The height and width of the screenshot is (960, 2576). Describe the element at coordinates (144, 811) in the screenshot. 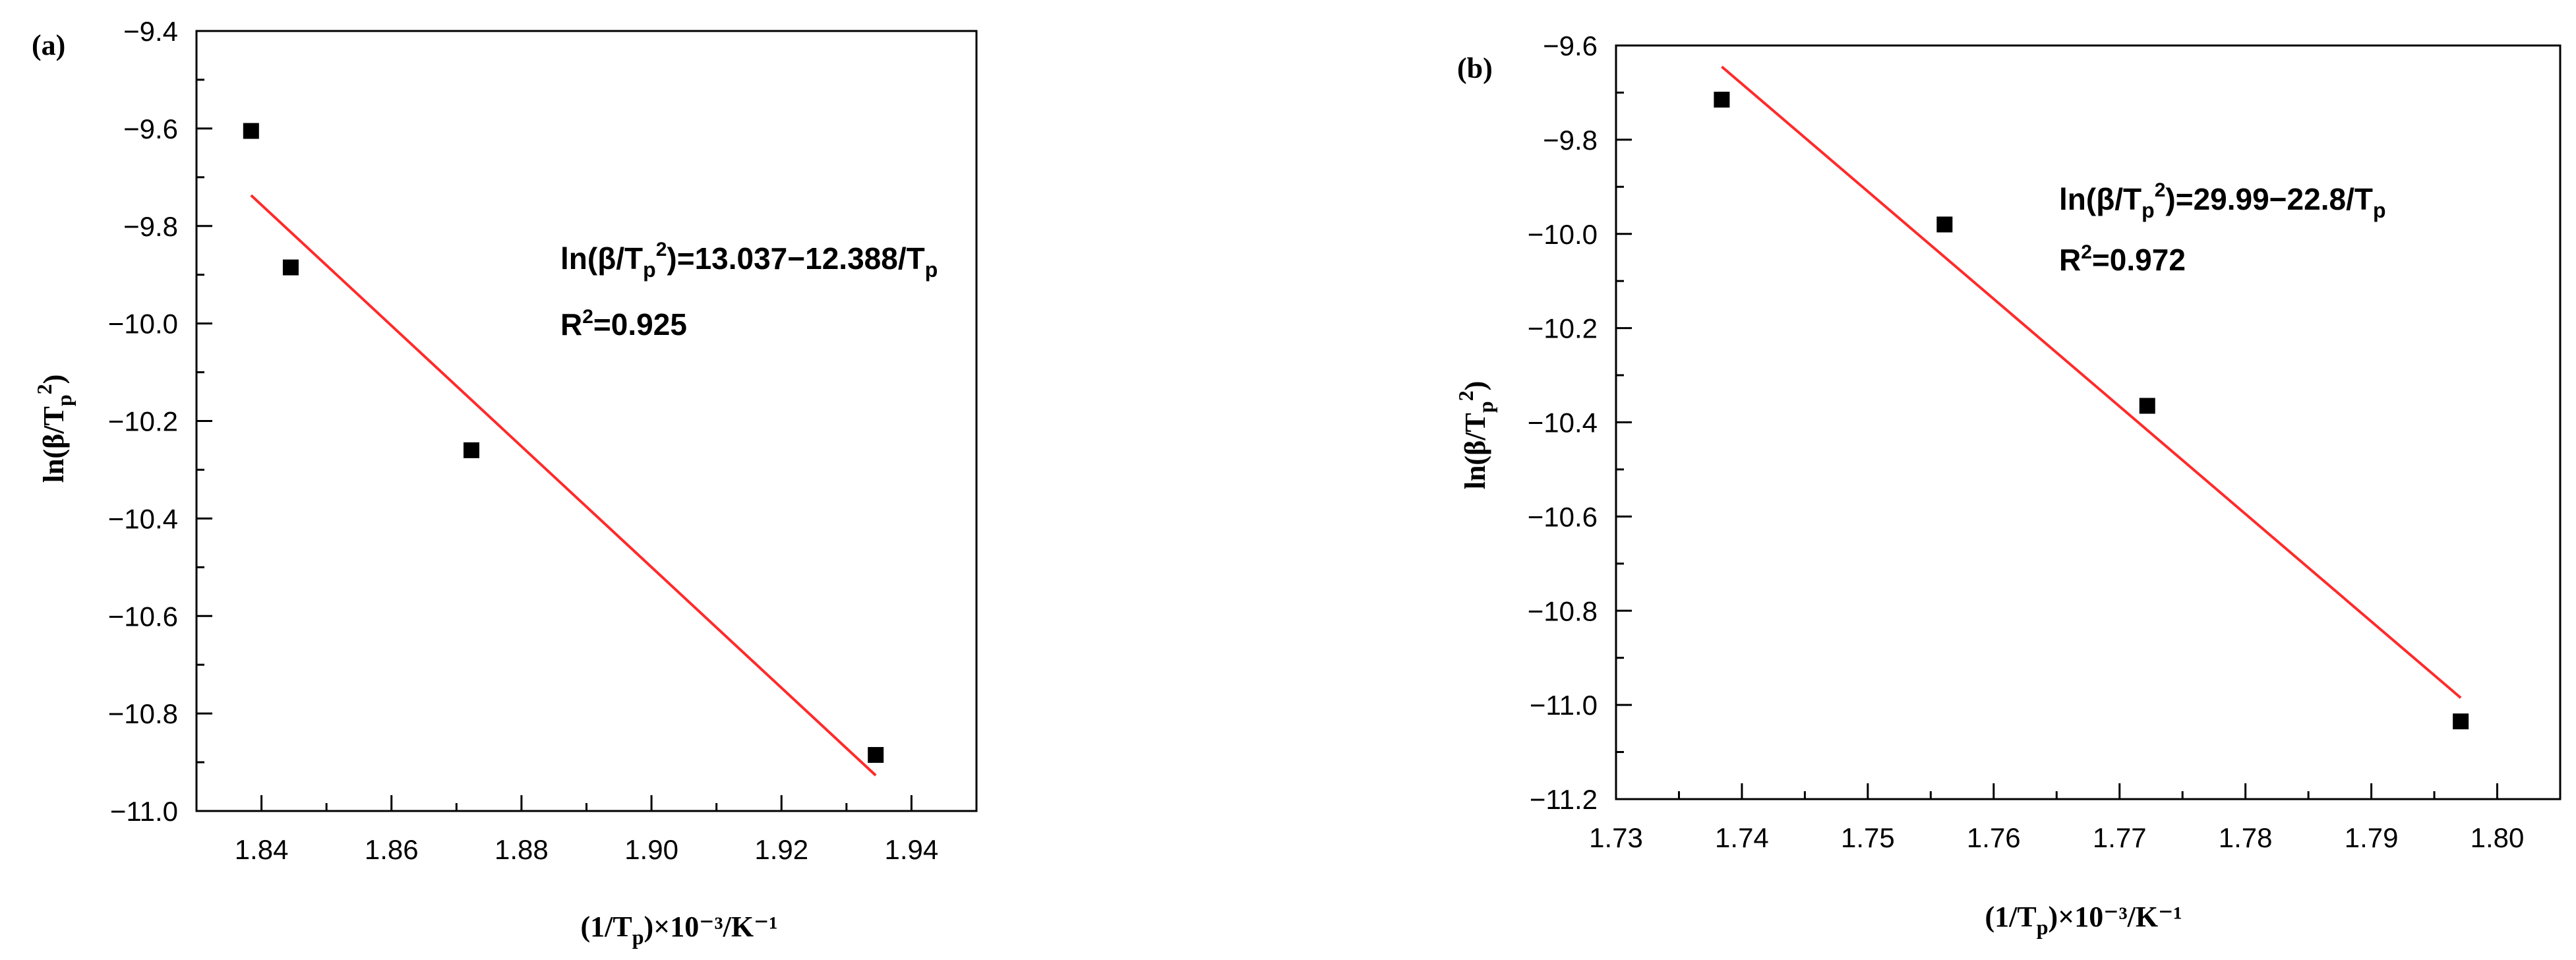

I see `panel-a-y-tick-label: −11.0` at that location.